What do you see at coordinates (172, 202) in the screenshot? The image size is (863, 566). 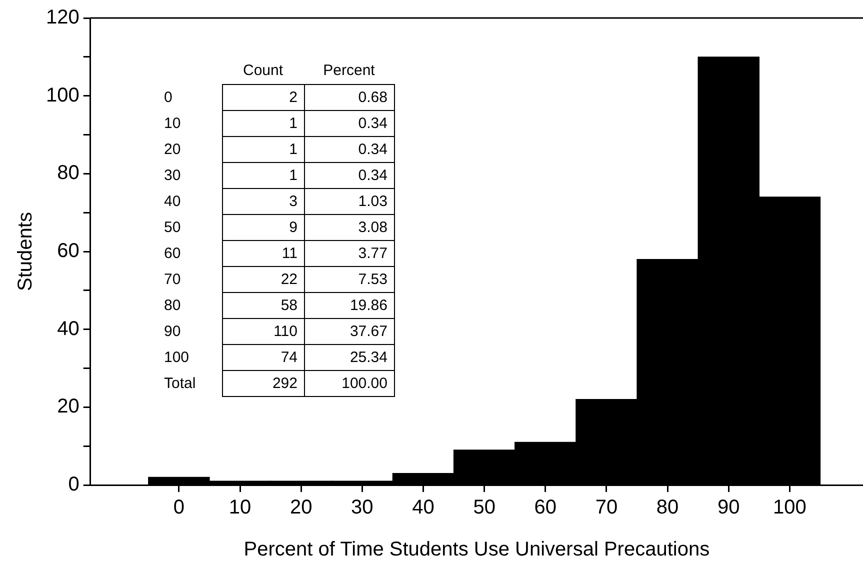 I see `annotation: 40` at bounding box center [172, 202].